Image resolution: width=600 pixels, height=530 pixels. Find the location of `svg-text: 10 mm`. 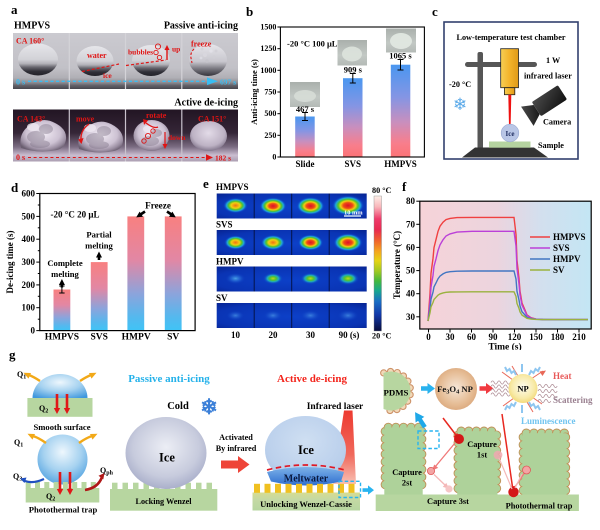

svg-text: 10 mm is located at coordinates (353, 213).